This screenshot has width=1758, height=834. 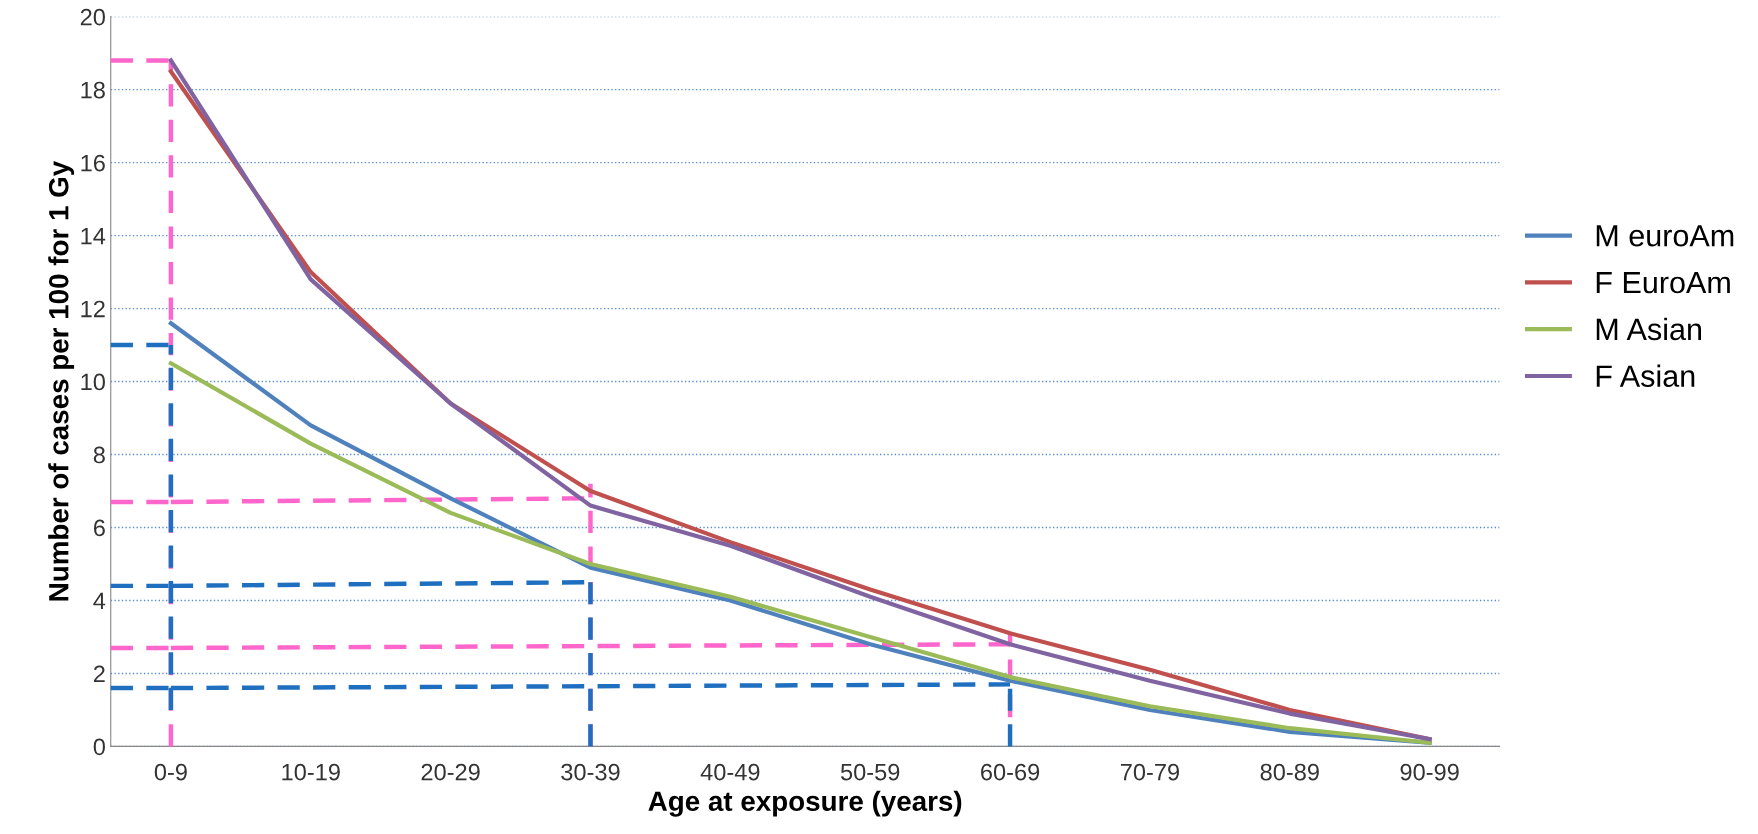 What do you see at coordinates (99, 455) in the screenshot?
I see `y-tick-label: 8` at bounding box center [99, 455].